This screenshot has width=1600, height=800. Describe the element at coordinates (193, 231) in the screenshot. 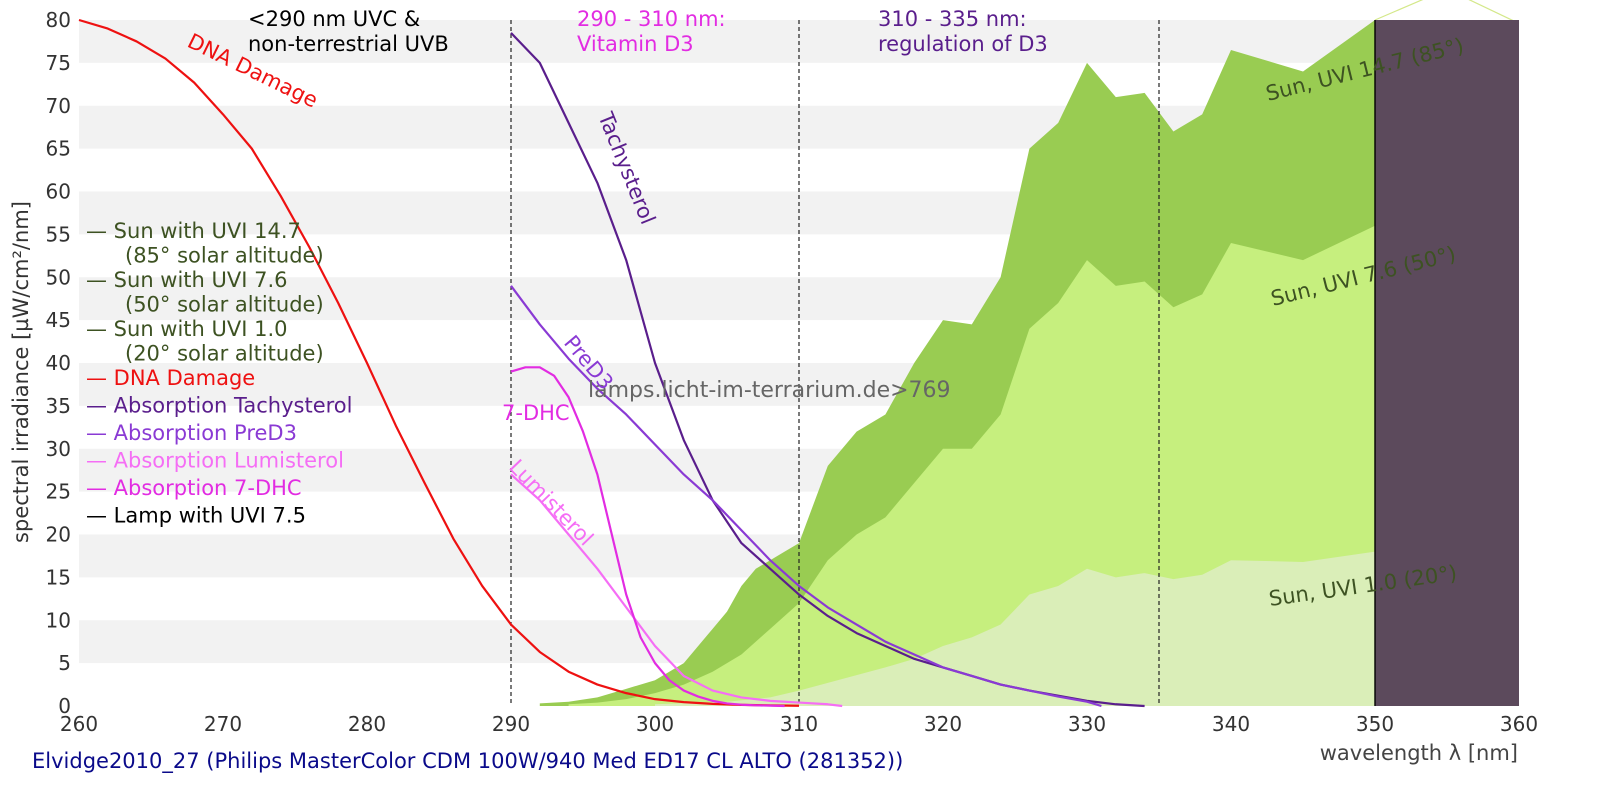

I see `legend-entry-0: — Sun with UVI 14.7` at that location.